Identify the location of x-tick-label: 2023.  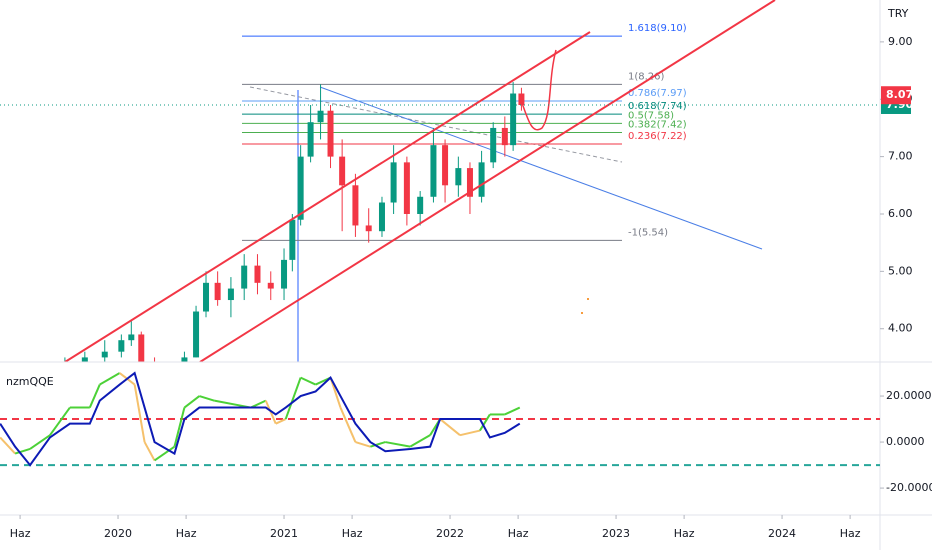
(616, 533).